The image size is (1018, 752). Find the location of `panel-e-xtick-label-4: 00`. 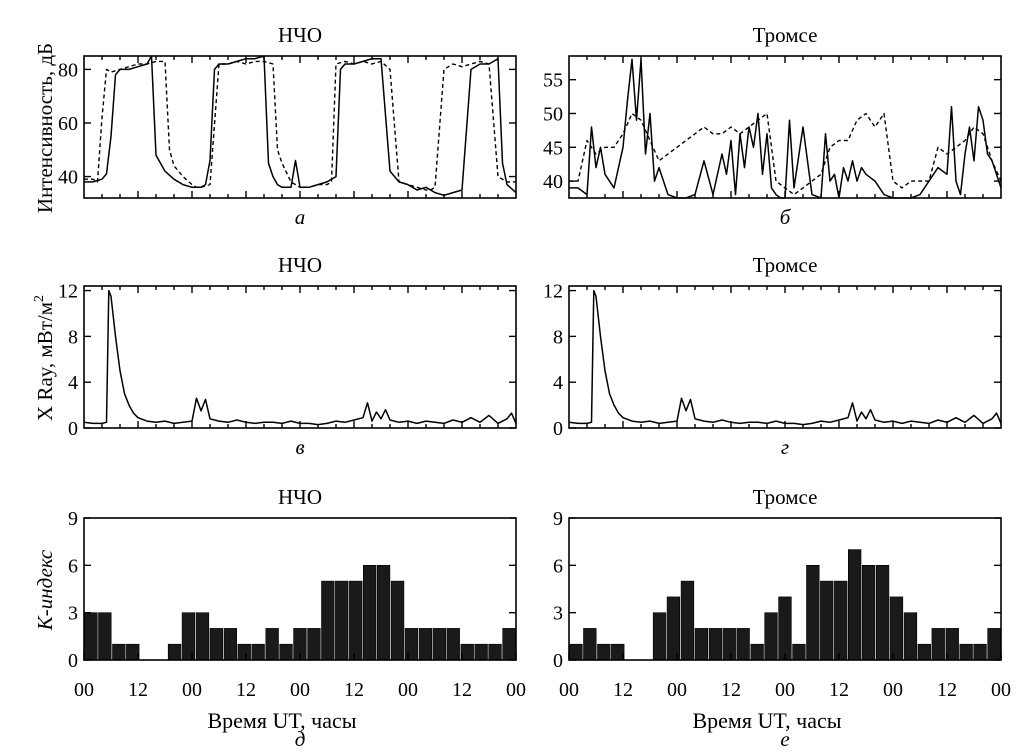

panel-e-xtick-label-4: 00 is located at coordinates (300, 690).